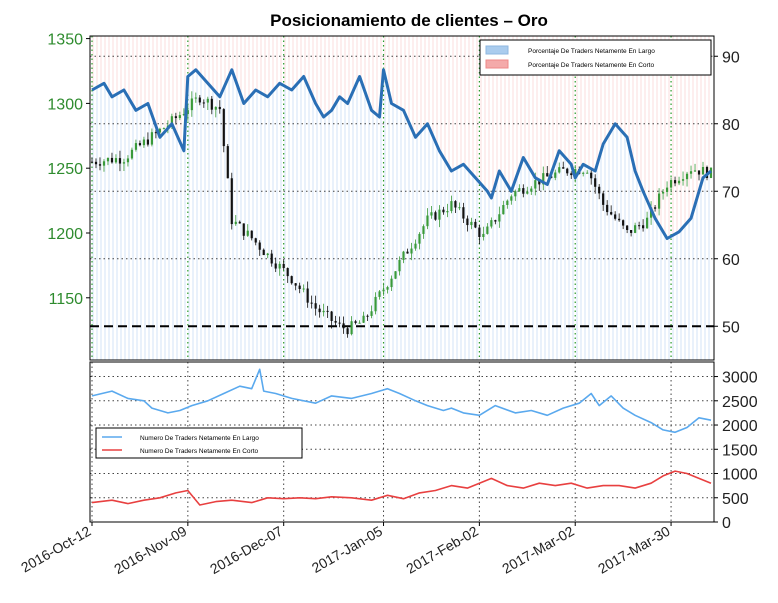 The image size is (778, 603). Describe the element at coordinates (65, 40) in the screenshot. I see `price-tick-label: 1350` at that location.